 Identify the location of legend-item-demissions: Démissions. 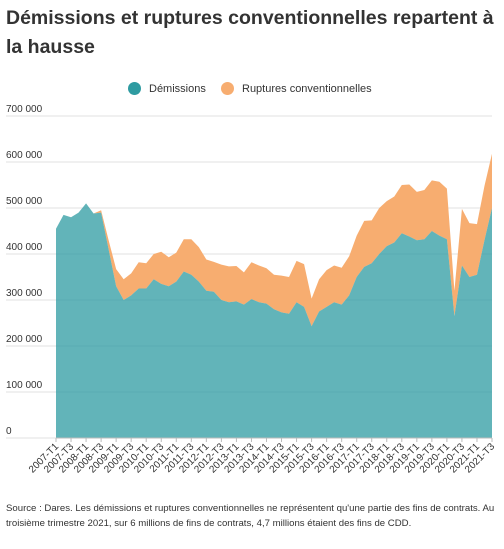
(167, 88).